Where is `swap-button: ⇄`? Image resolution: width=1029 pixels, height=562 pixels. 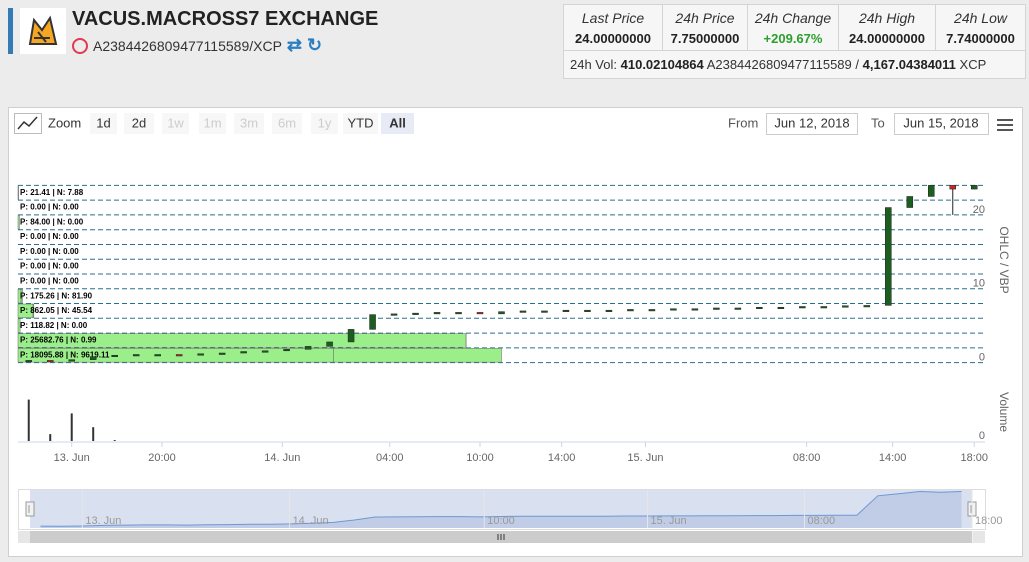 swap-button: ⇄ is located at coordinates (294, 45).